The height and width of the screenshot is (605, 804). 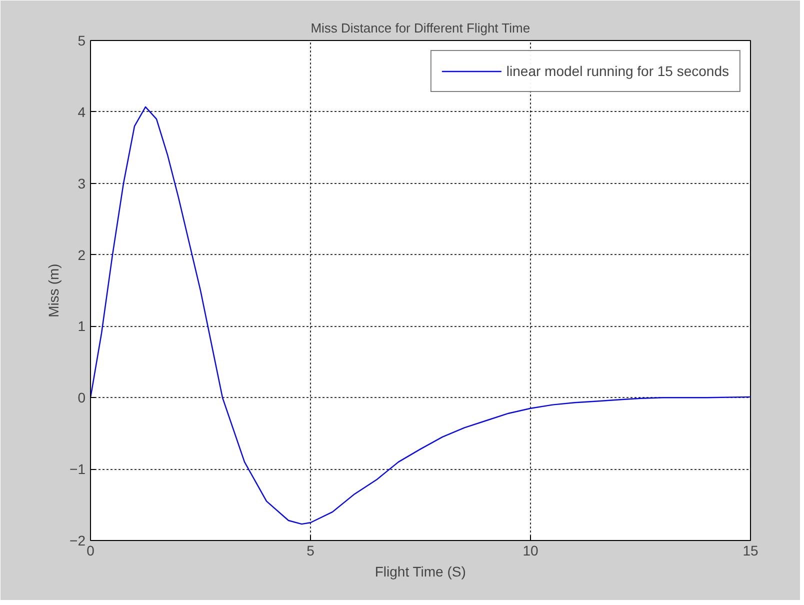 What do you see at coordinates (82, 183) in the screenshot?
I see `y-tick-label: 3` at bounding box center [82, 183].